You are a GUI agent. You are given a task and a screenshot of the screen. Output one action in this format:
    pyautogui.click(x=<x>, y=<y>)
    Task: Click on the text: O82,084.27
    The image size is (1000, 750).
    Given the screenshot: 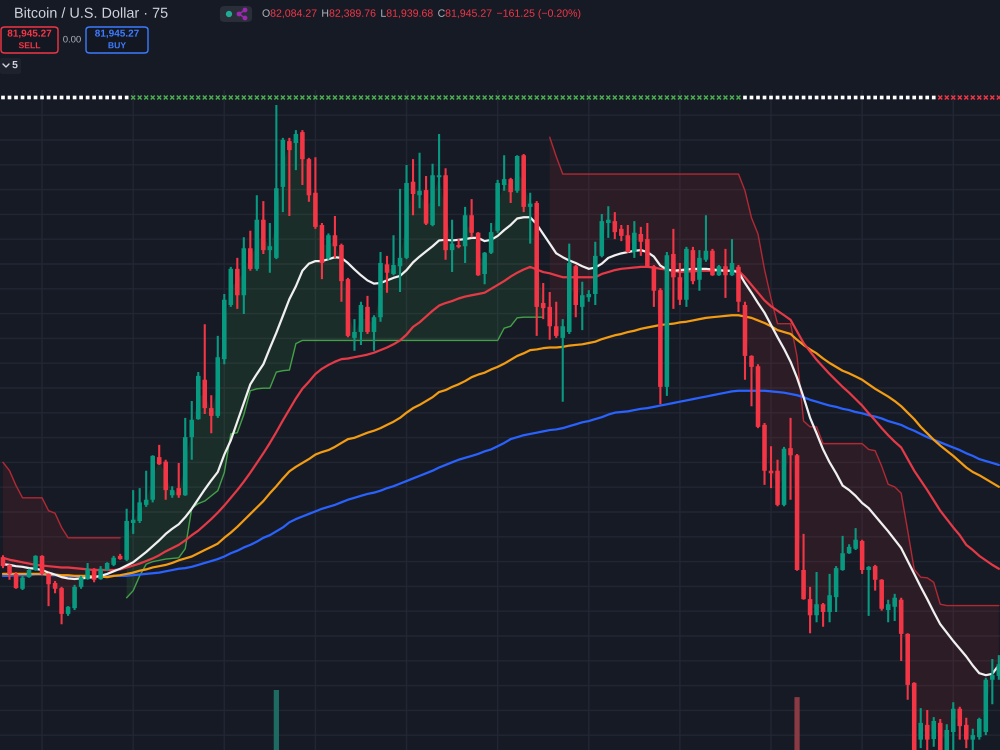 What is the action you would take?
    pyautogui.click(x=289, y=13)
    